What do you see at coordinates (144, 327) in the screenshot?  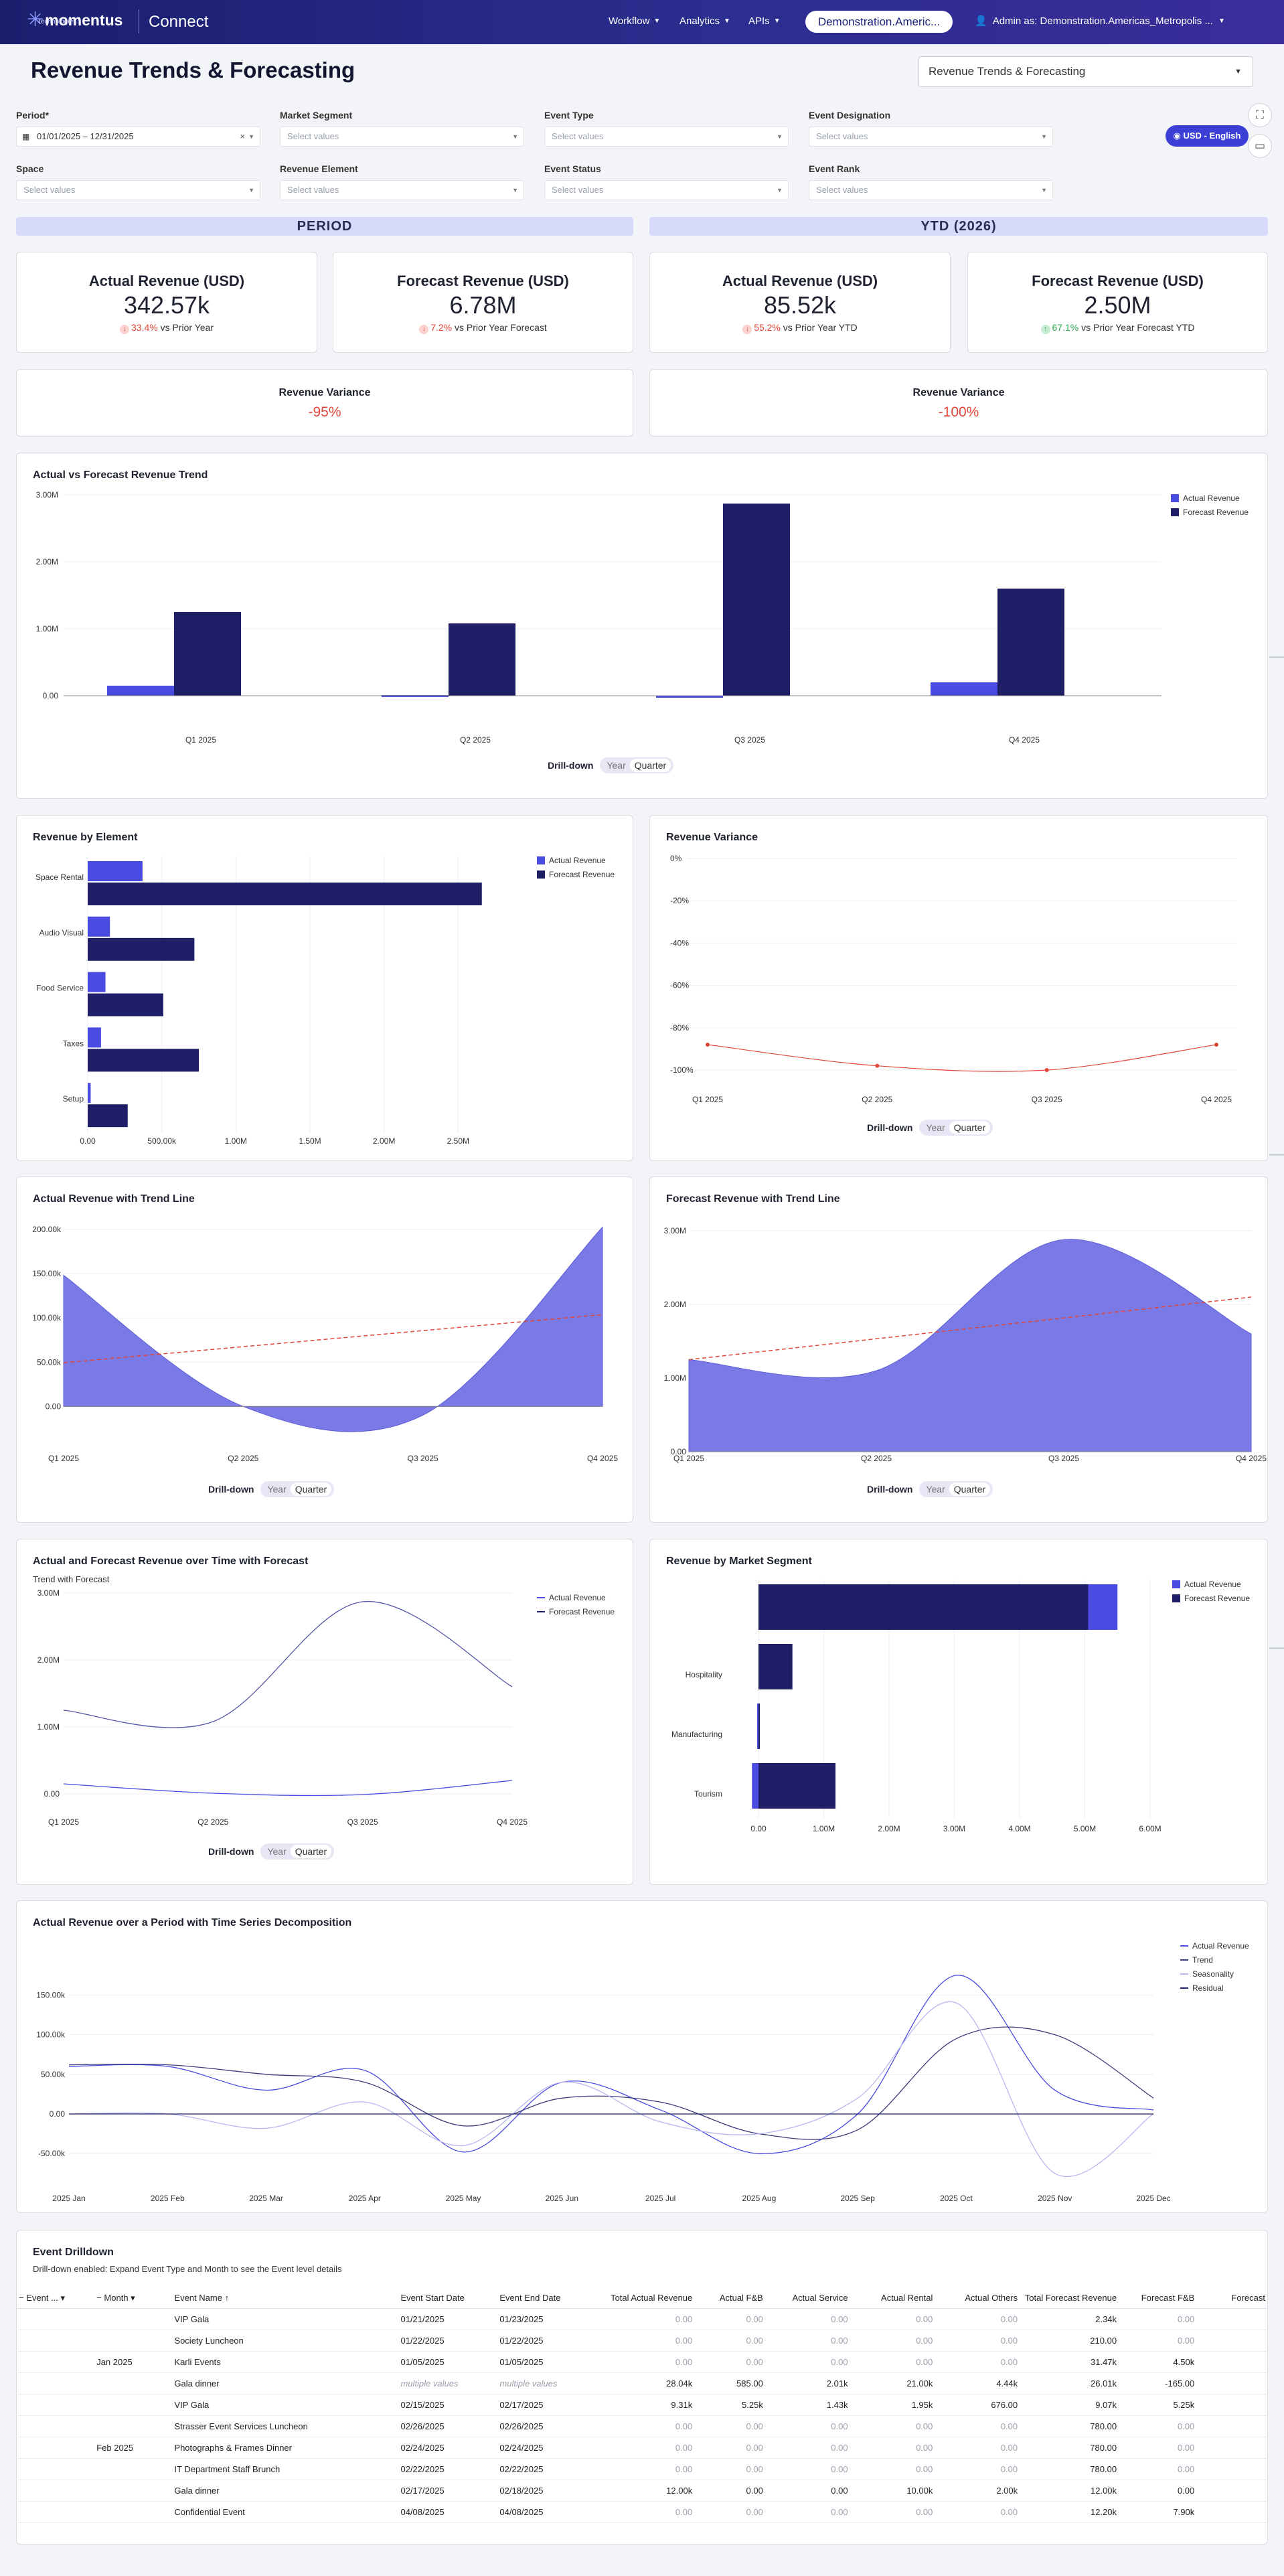 I see `kpi-pct: 33.4%` at bounding box center [144, 327].